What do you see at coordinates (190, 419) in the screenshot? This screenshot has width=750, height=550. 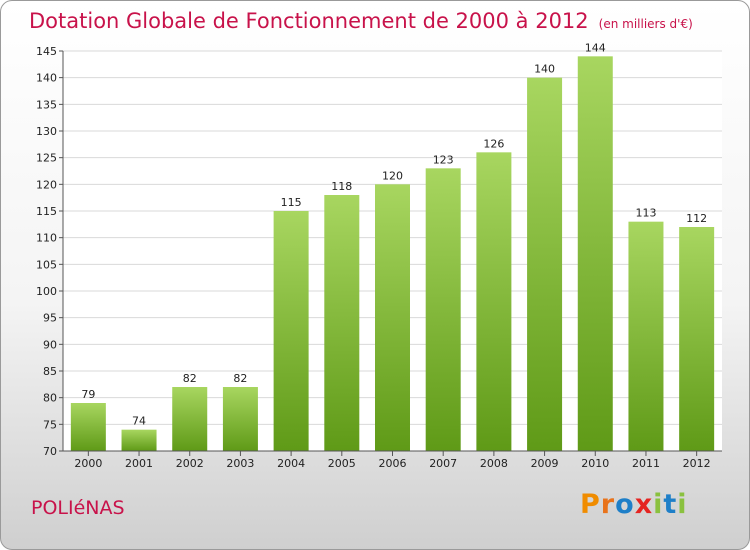 I see `bar-2002` at bounding box center [190, 419].